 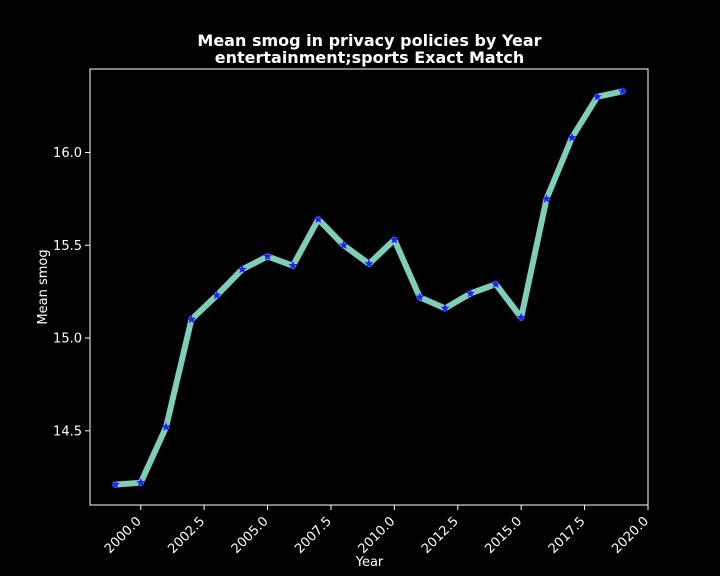 I want to click on chart-title-line1: Mean smog in privacy policies by Year, so click(x=369, y=40).